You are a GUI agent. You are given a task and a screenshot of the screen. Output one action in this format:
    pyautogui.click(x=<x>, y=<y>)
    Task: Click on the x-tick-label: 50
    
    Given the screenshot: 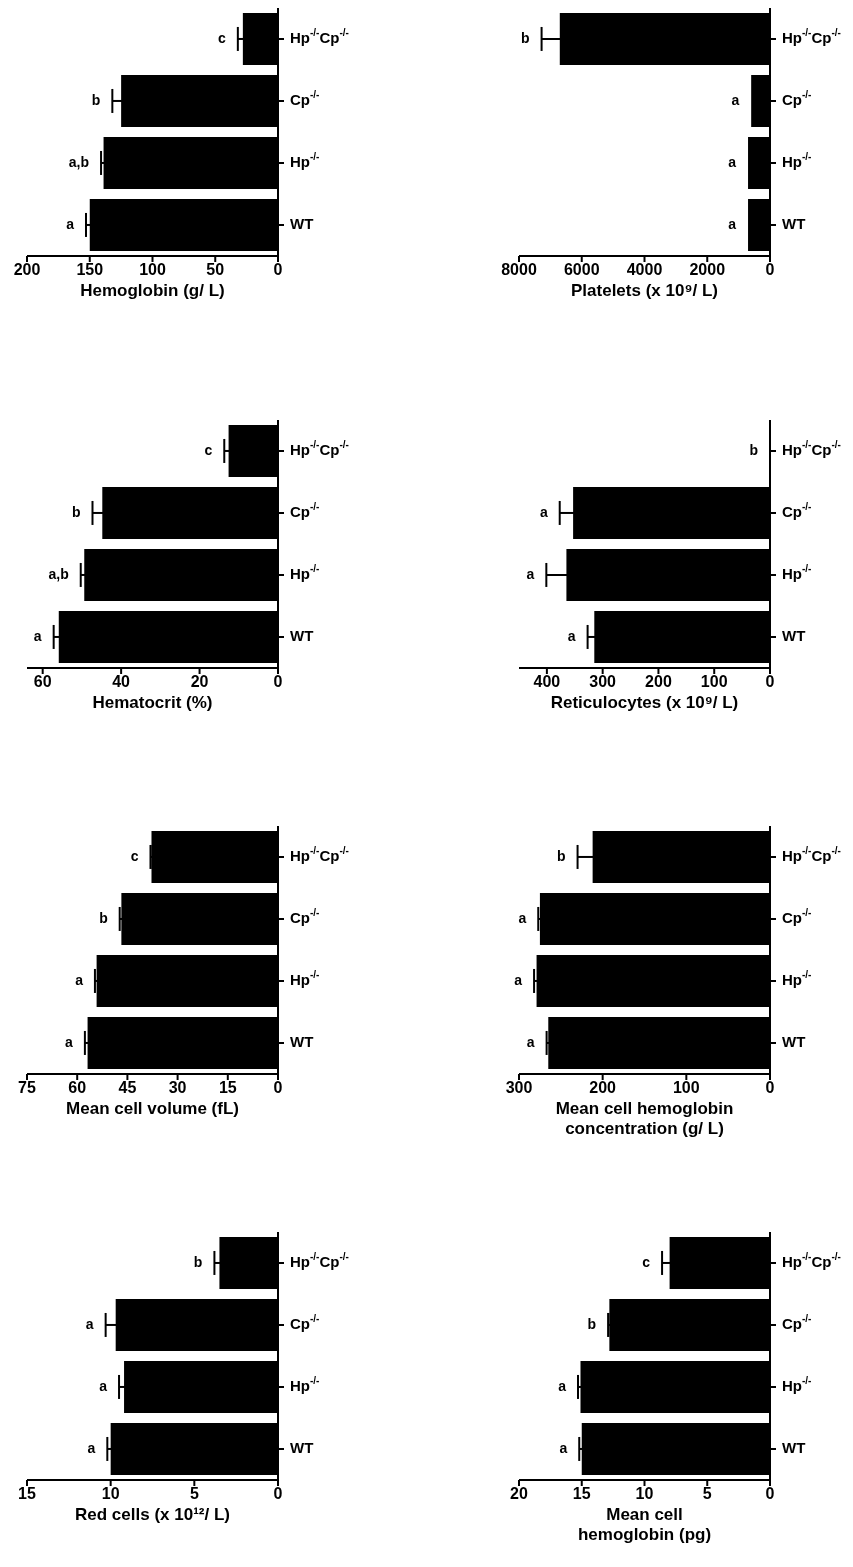 What is the action you would take?
    pyautogui.click(x=215, y=270)
    